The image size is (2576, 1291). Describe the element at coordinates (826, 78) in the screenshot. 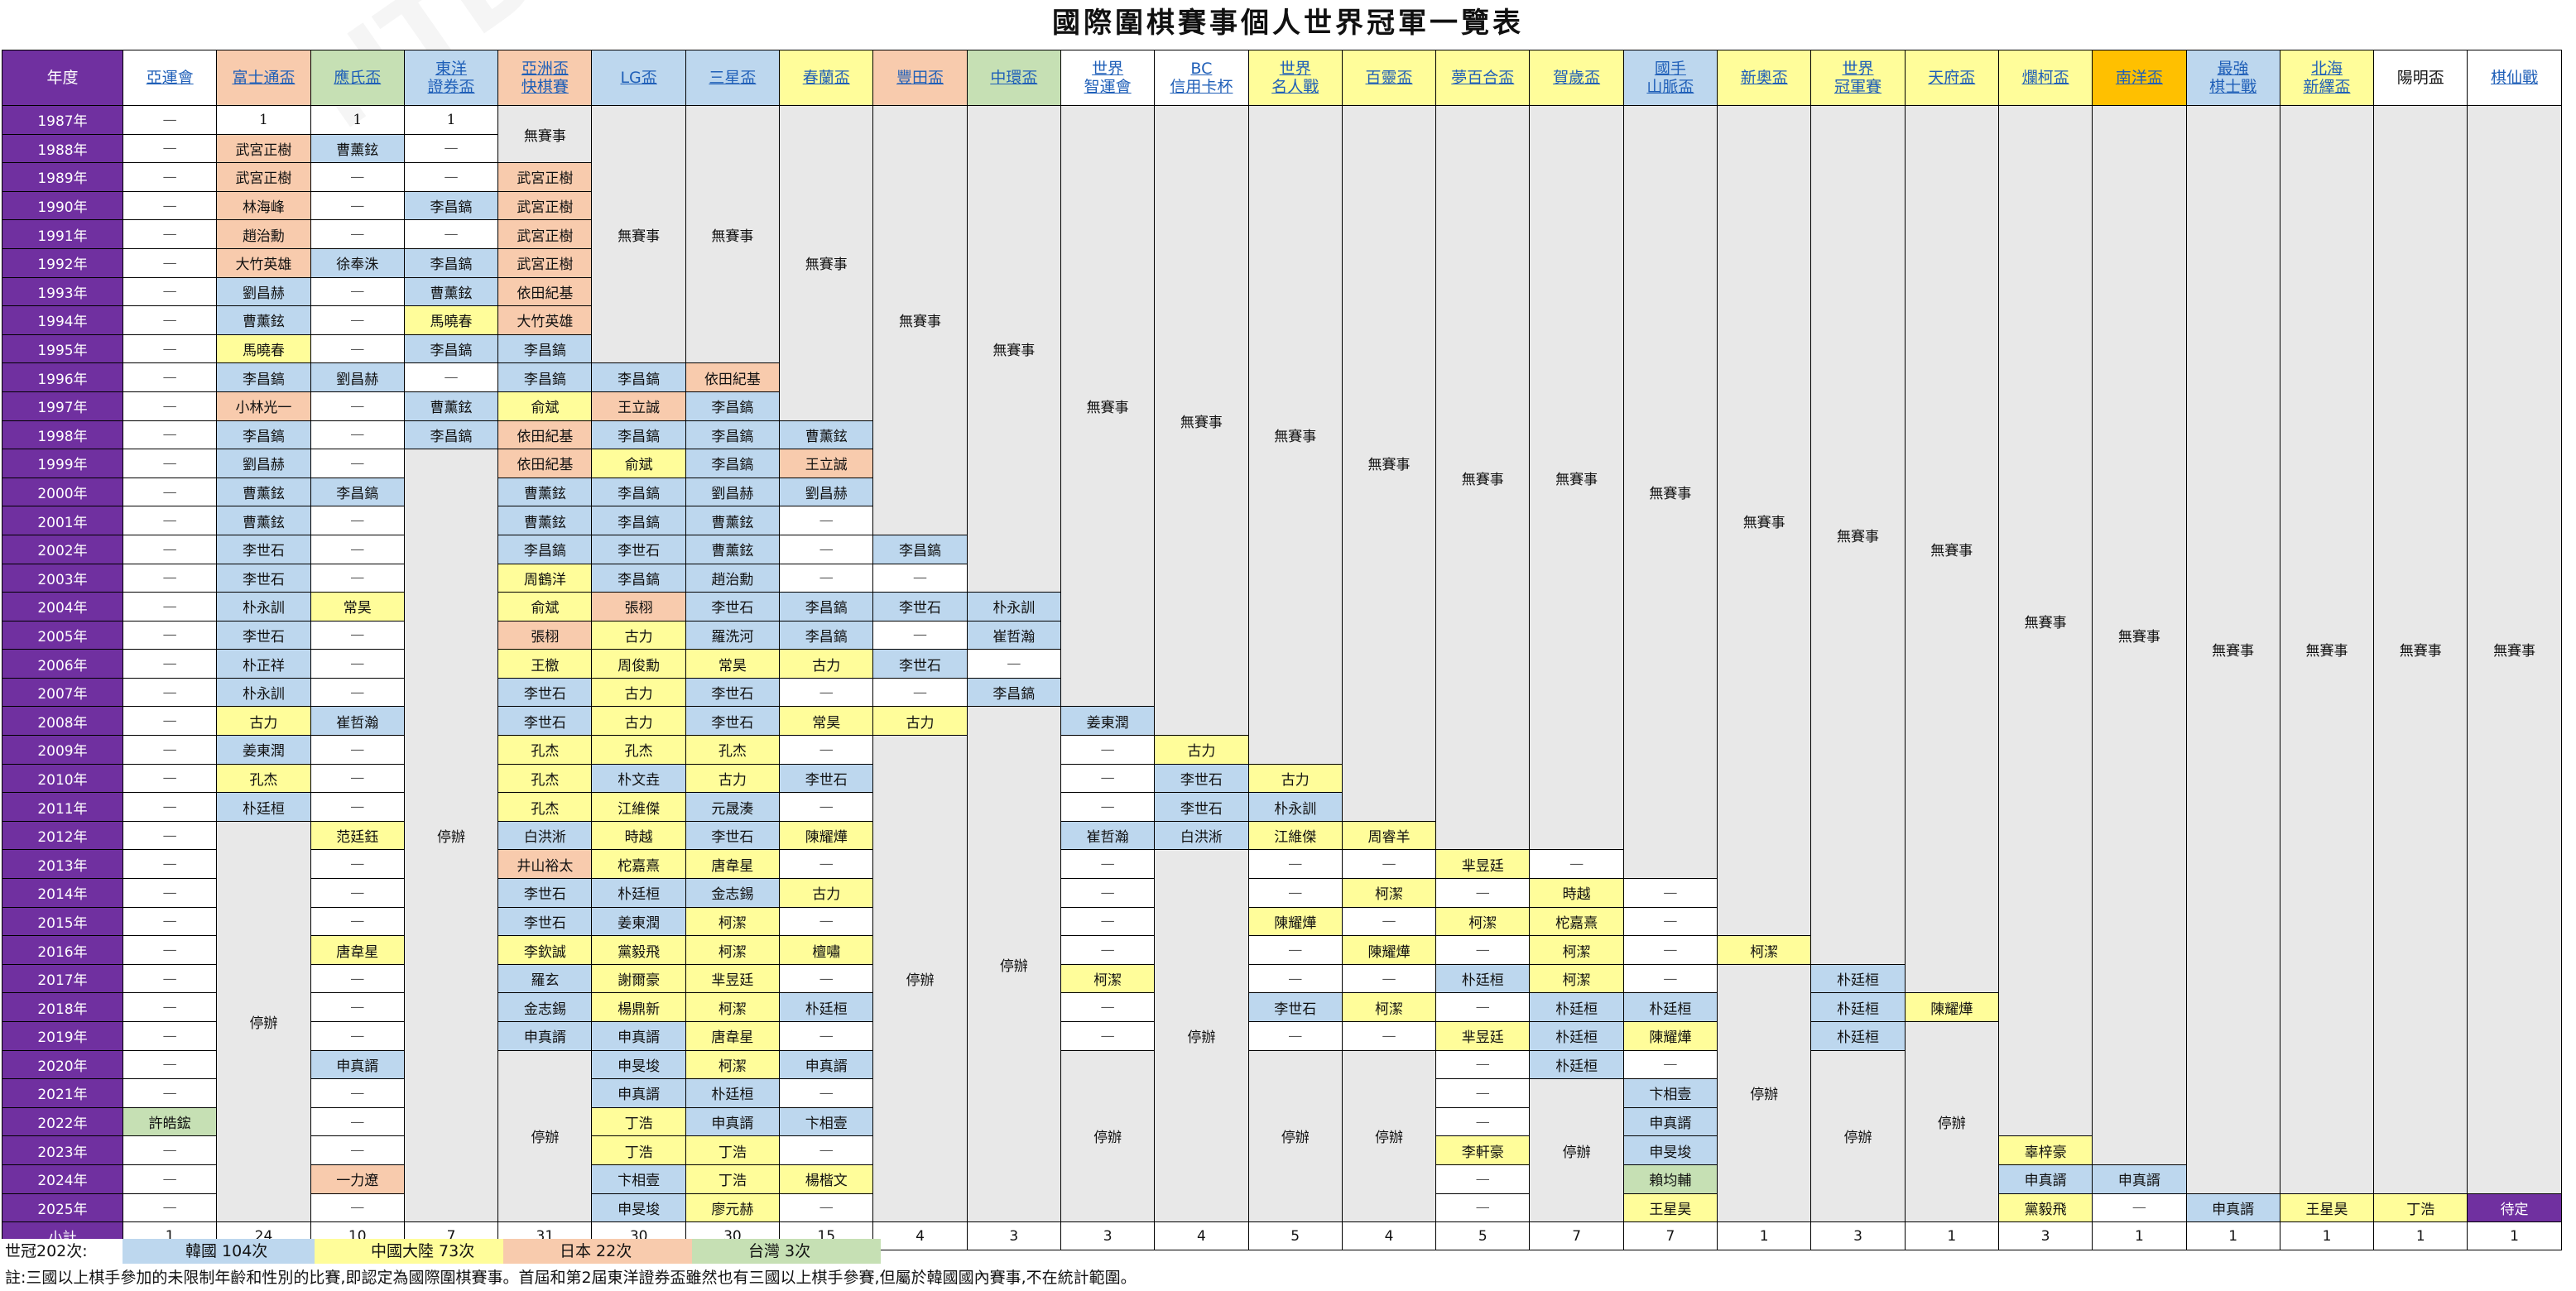

I see `header-tournament: 春蘭盃` at that location.